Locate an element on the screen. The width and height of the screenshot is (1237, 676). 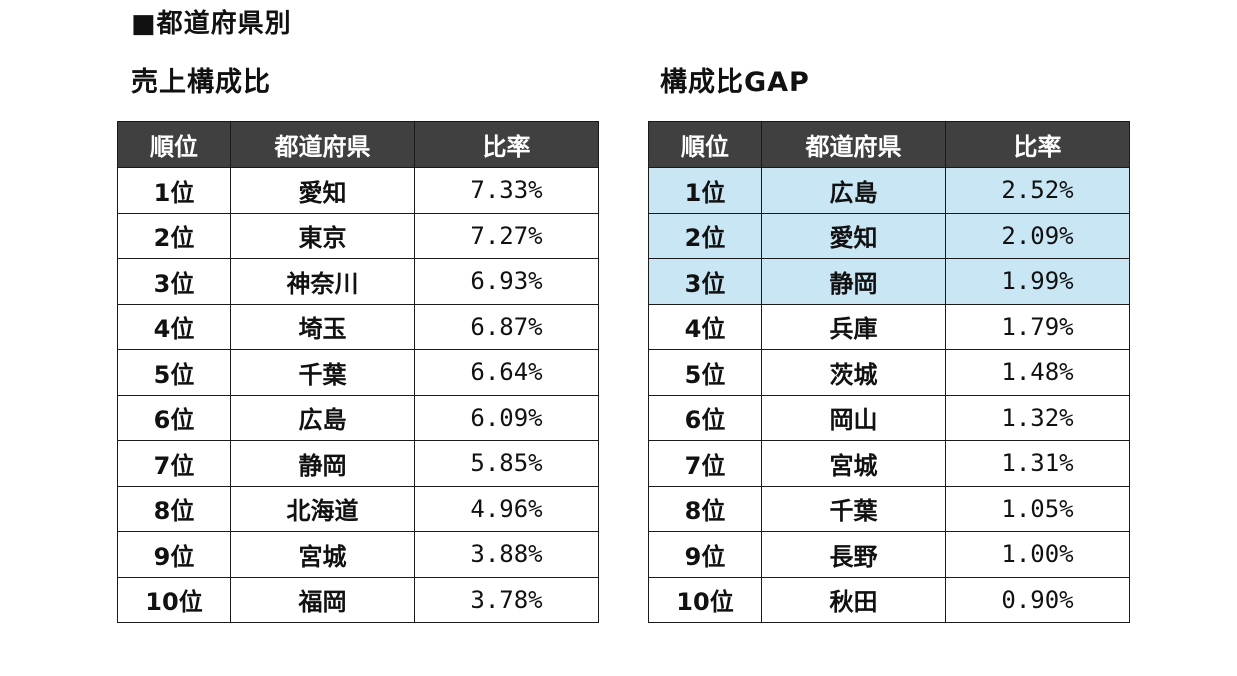
table-row: 3位 神奈川 6.93% is located at coordinates (358, 281).